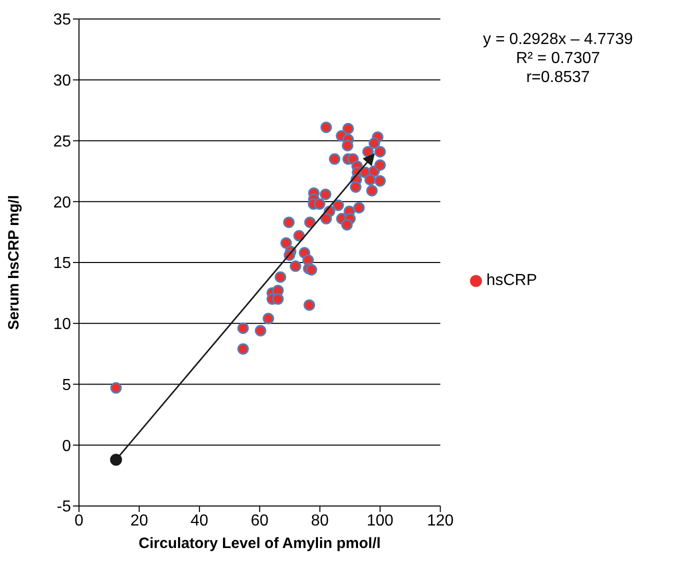 The width and height of the screenshot is (683, 562). I want to click on y-tick-label: 5, so click(67, 385).